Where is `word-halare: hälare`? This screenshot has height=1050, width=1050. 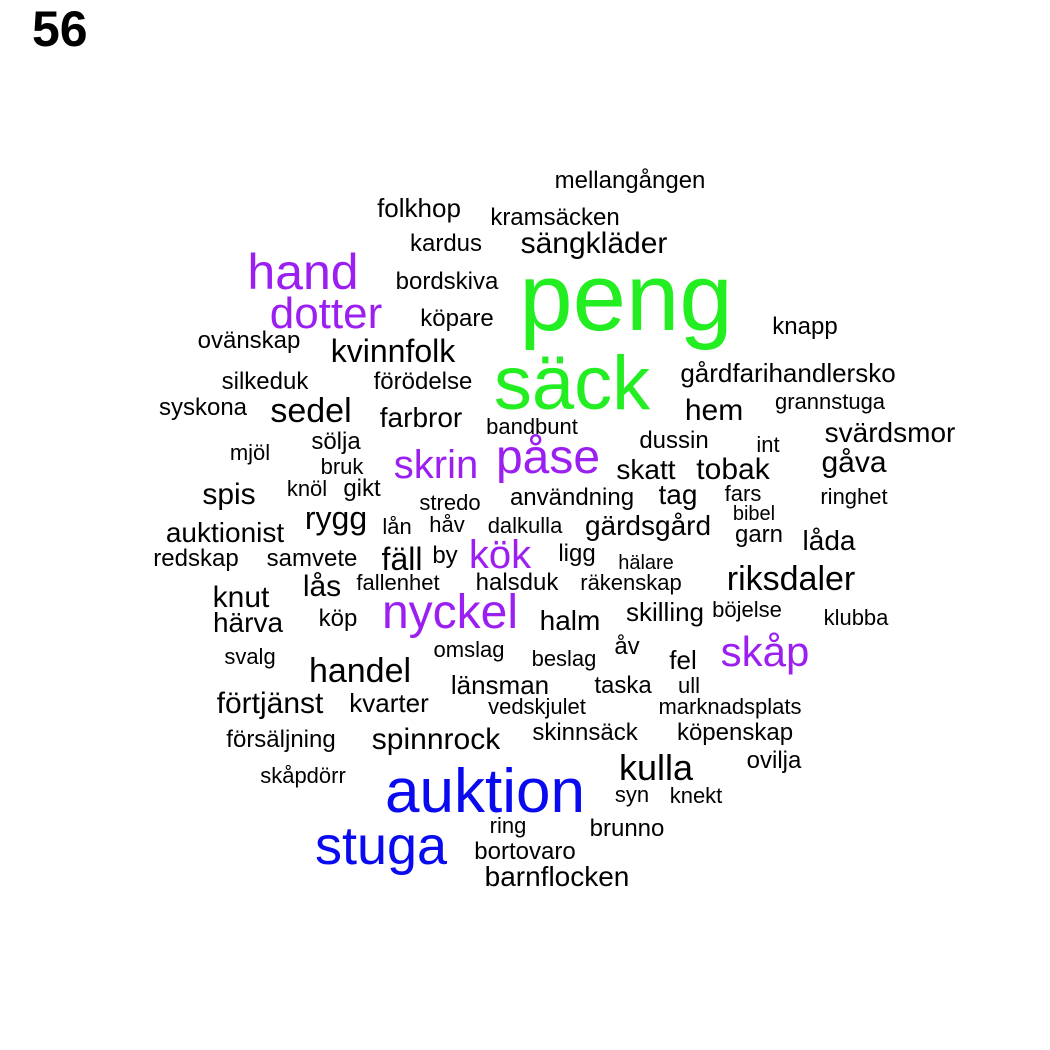 word-halare: hälare is located at coordinates (646, 563).